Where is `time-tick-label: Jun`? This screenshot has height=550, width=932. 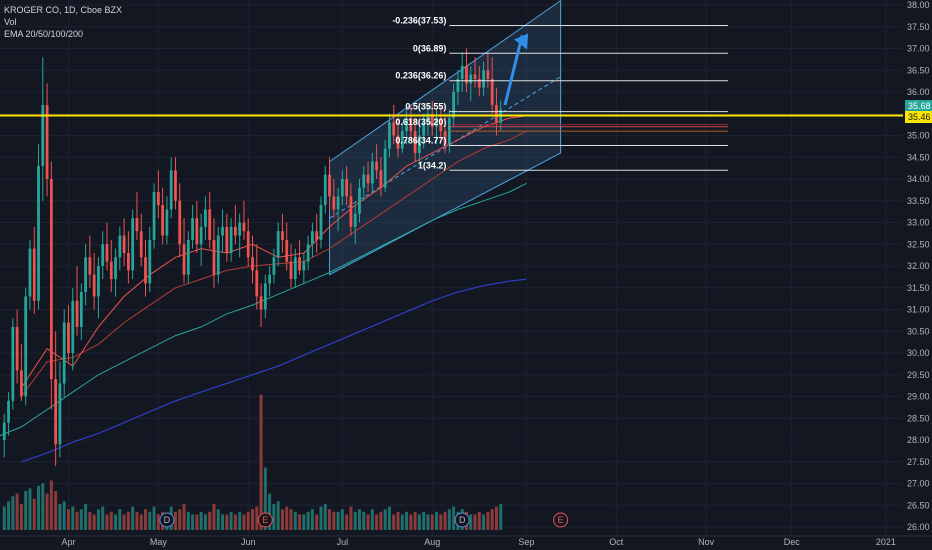
time-tick-label: Jun is located at coordinates (248, 542).